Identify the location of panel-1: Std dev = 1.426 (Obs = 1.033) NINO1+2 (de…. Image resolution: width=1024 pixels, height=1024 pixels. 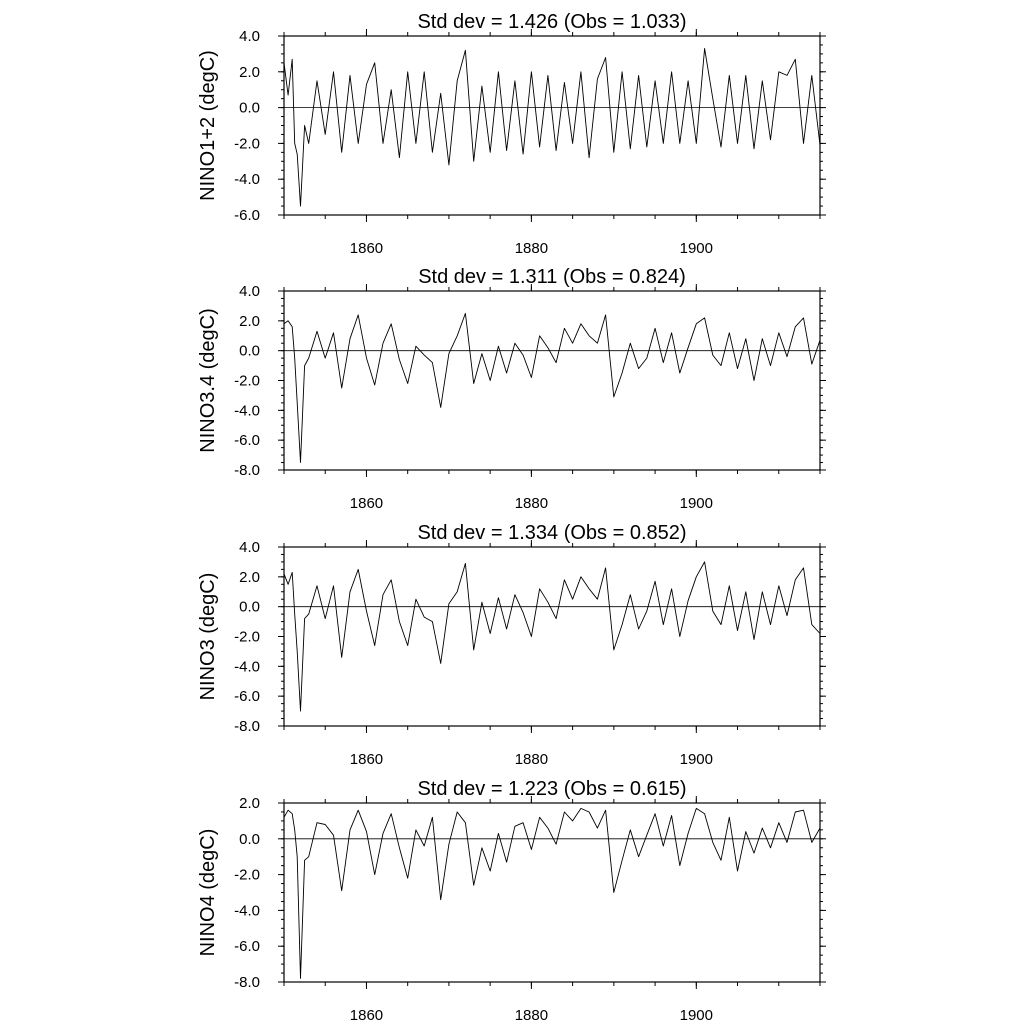
(511, 134).